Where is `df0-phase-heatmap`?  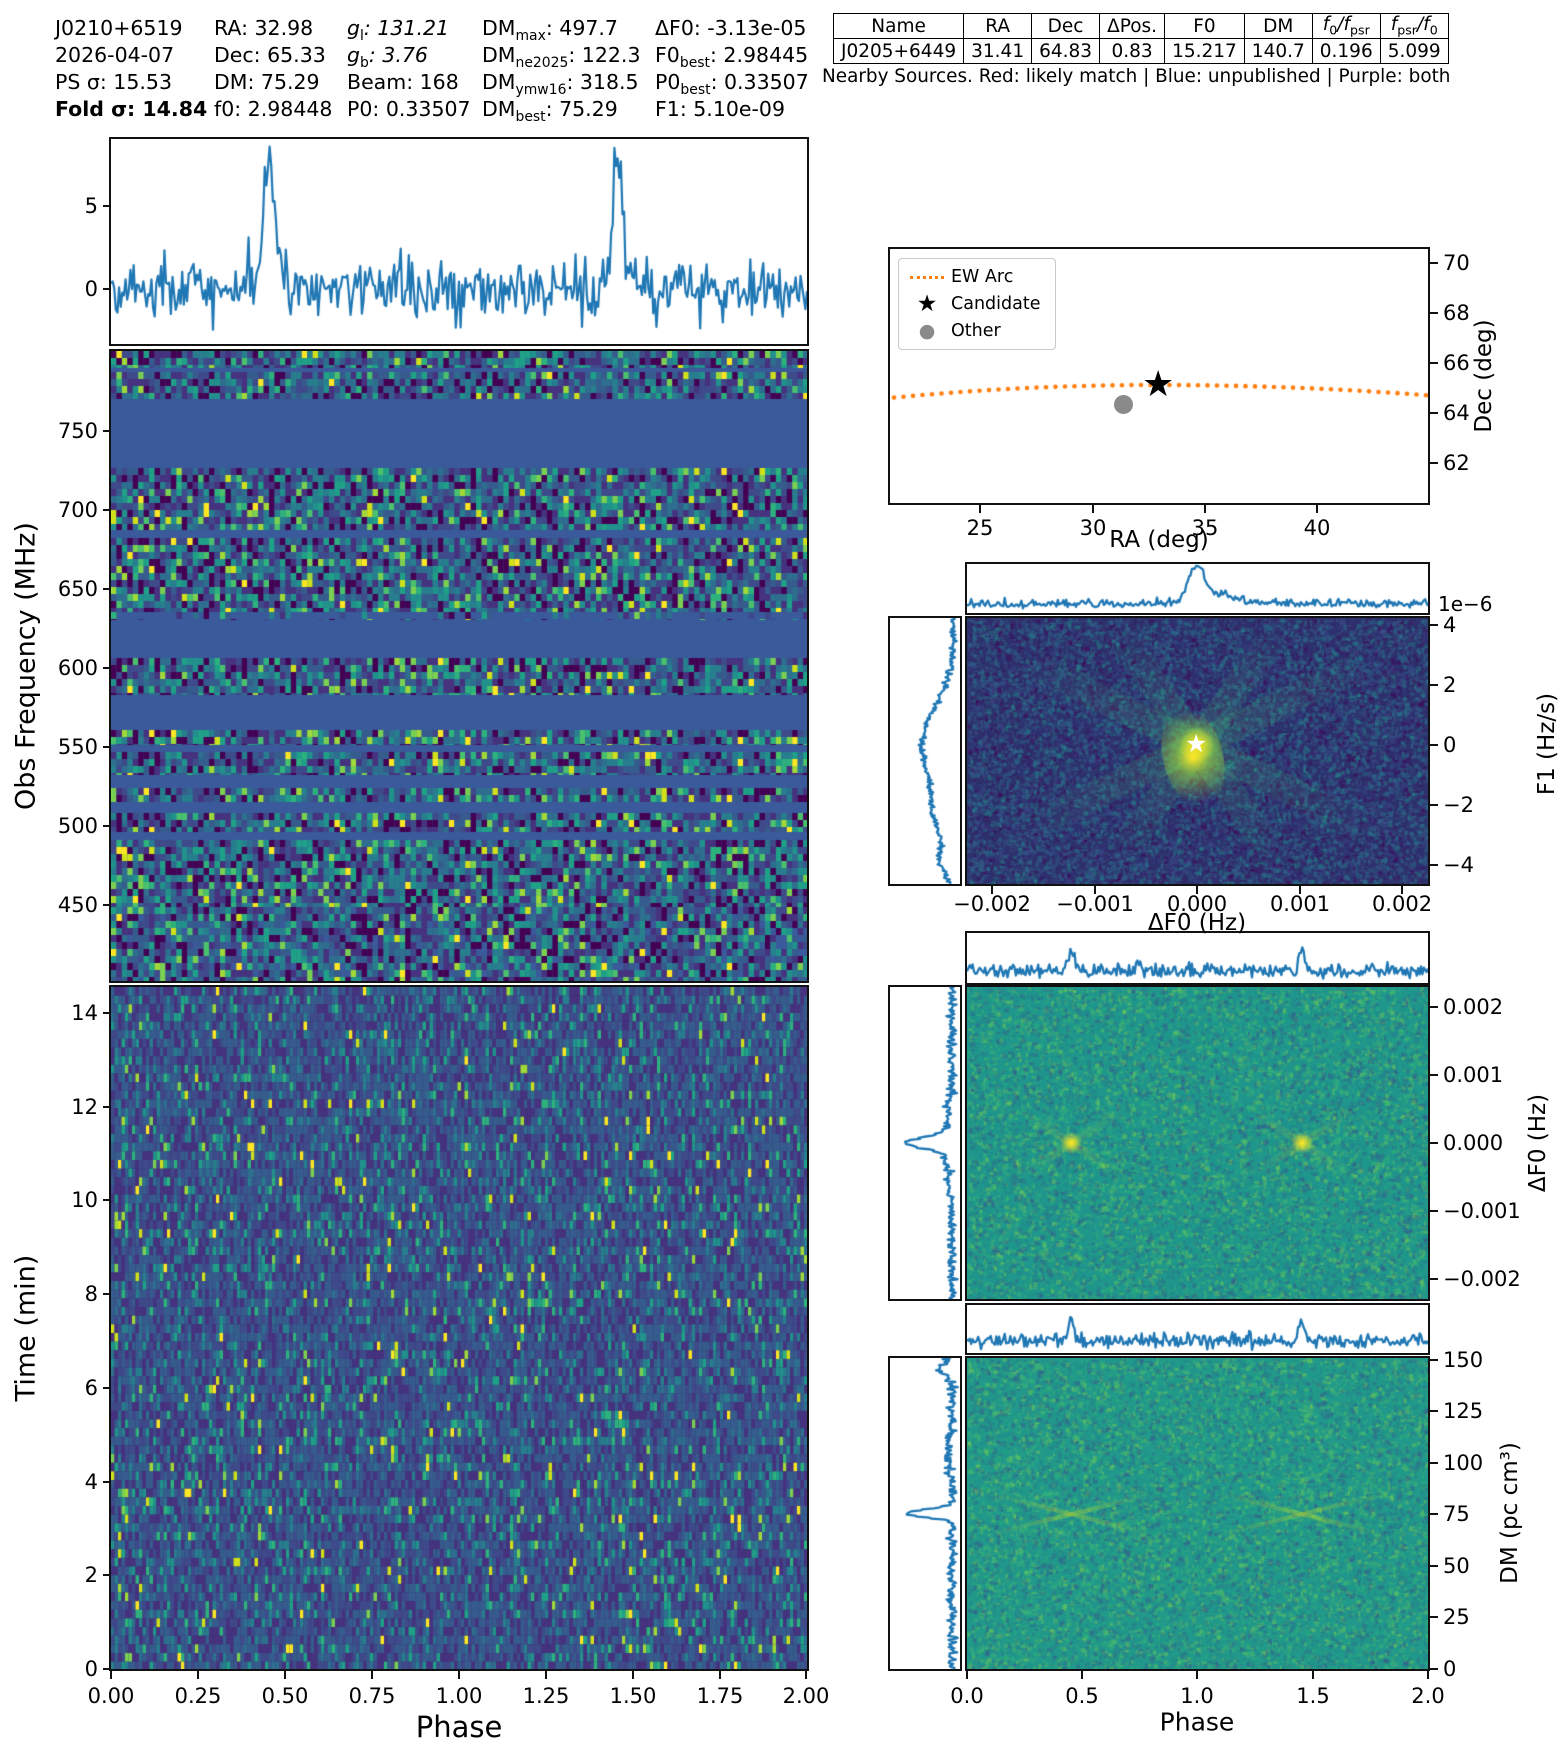
df0-phase-heatmap is located at coordinates (1197, 1143).